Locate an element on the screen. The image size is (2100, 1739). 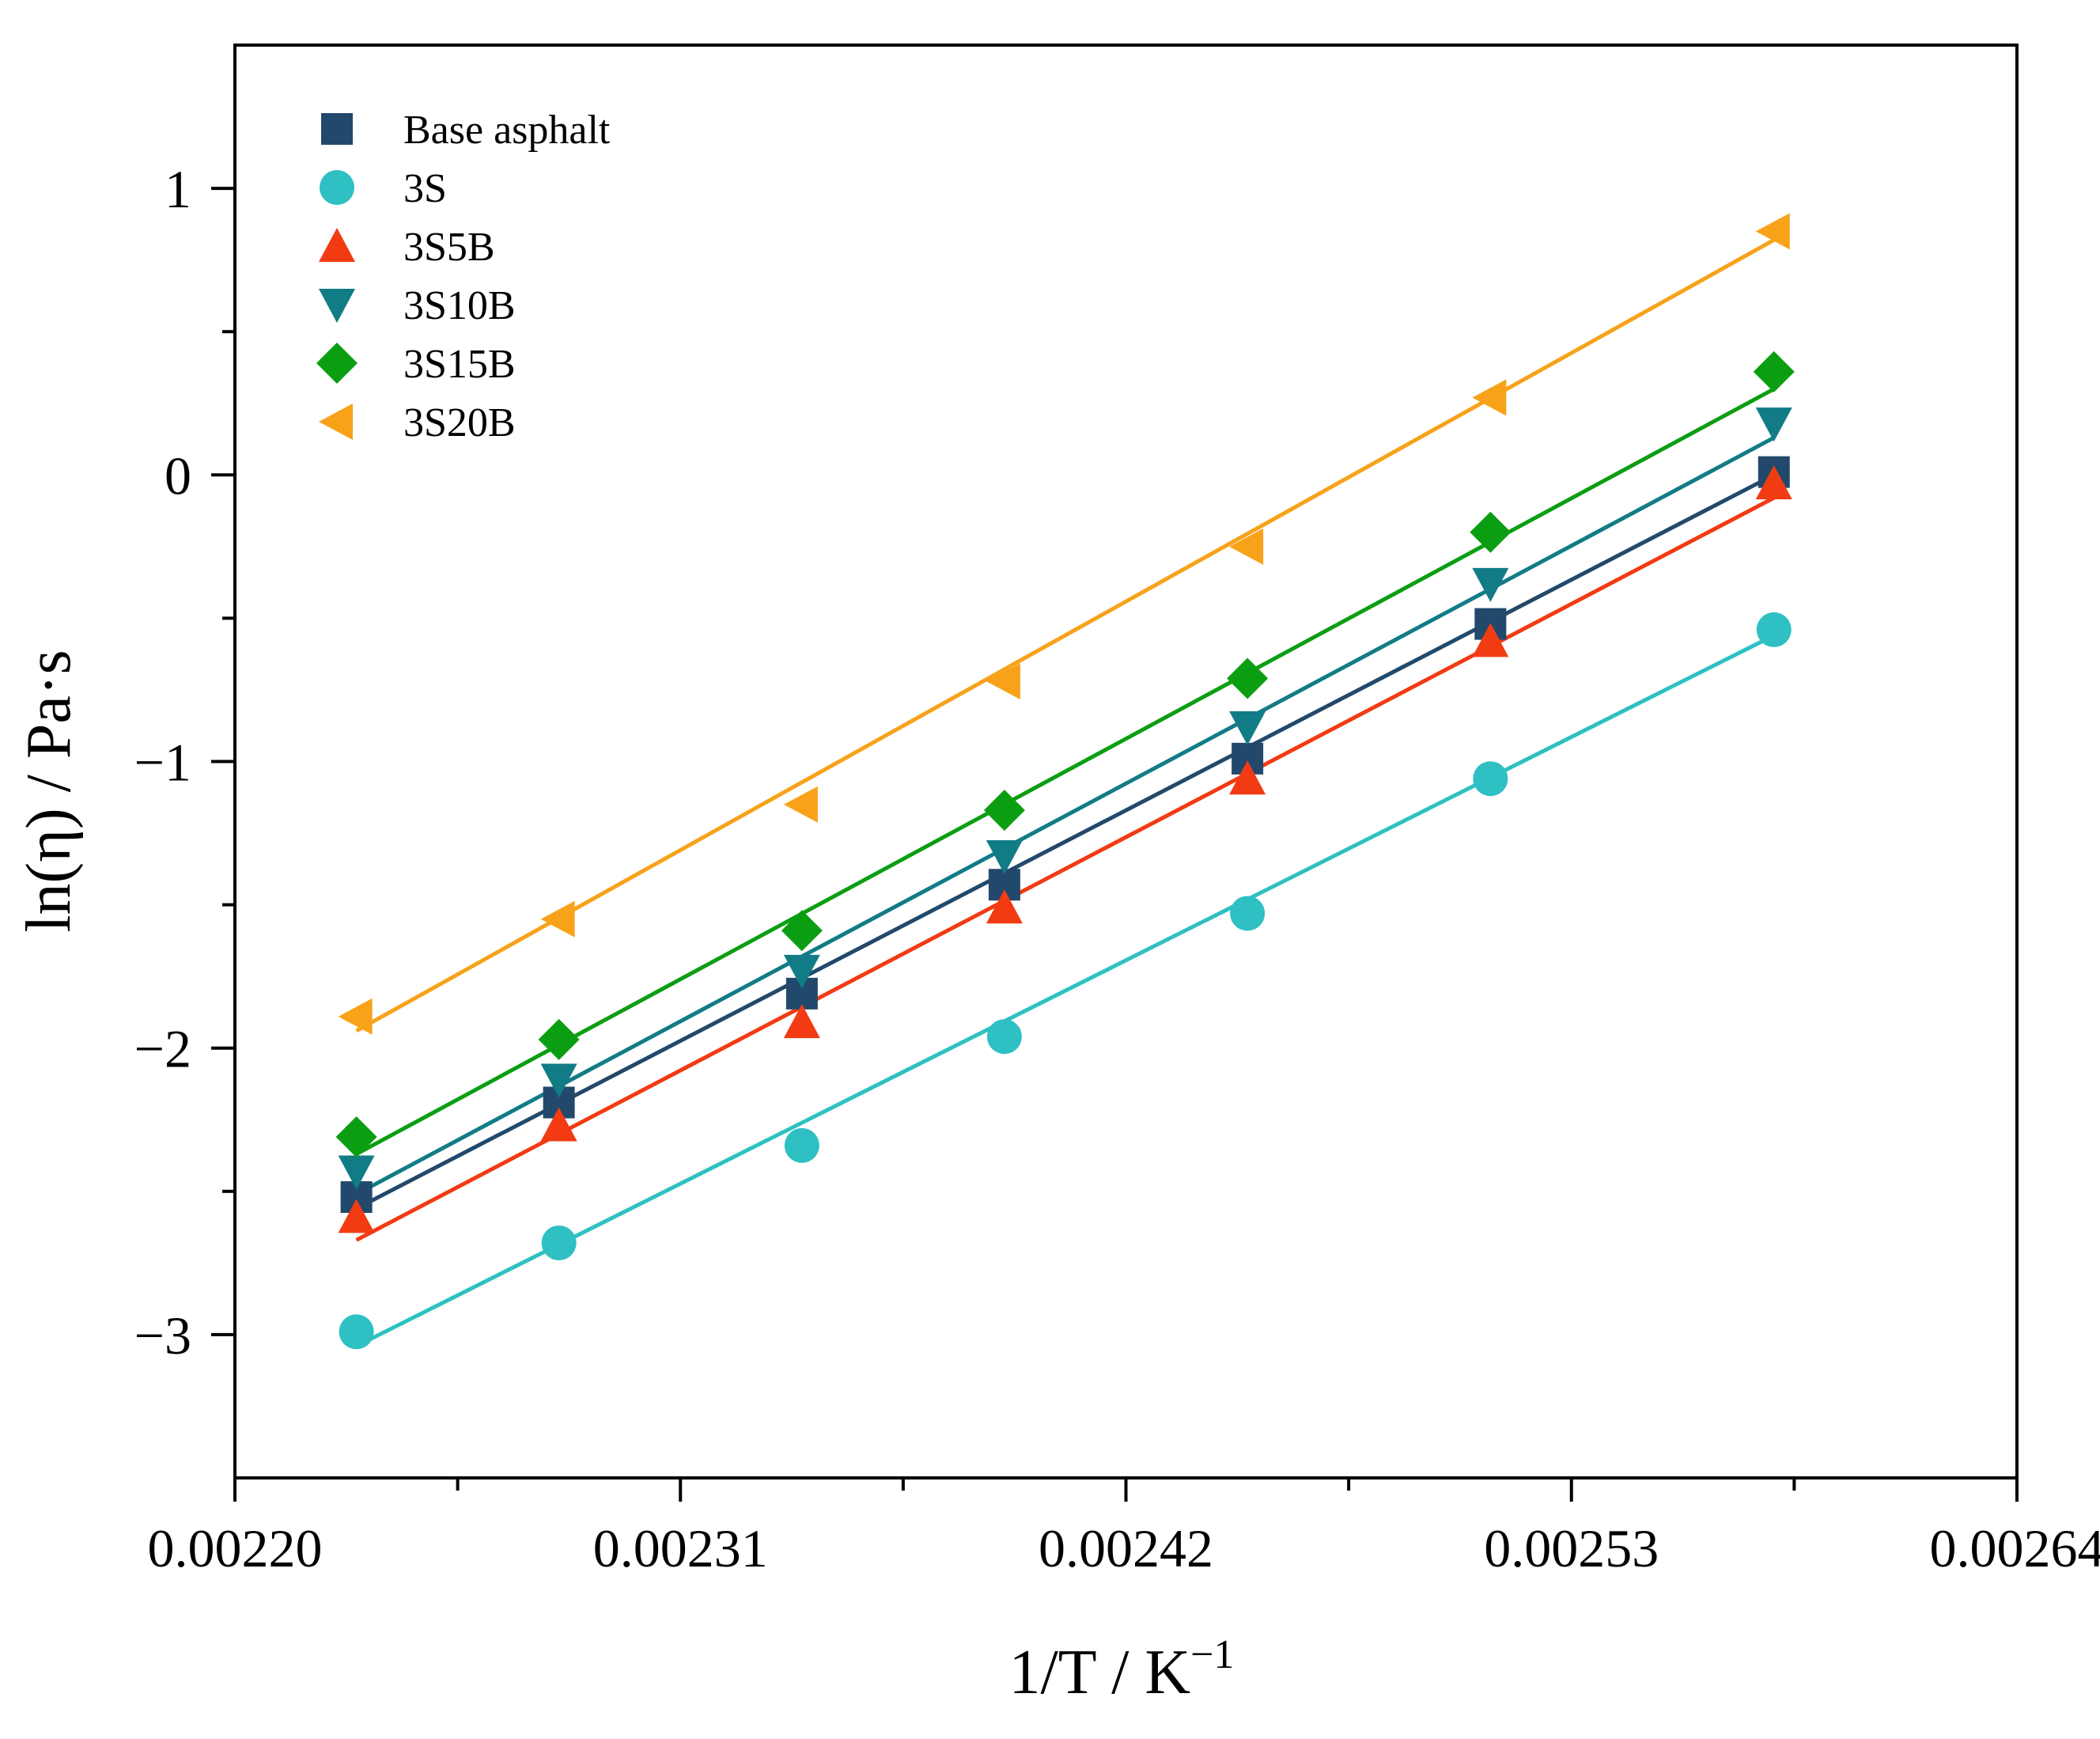
x-axis-title: 1/T / K−1 is located at coordinates (1122, 1669).